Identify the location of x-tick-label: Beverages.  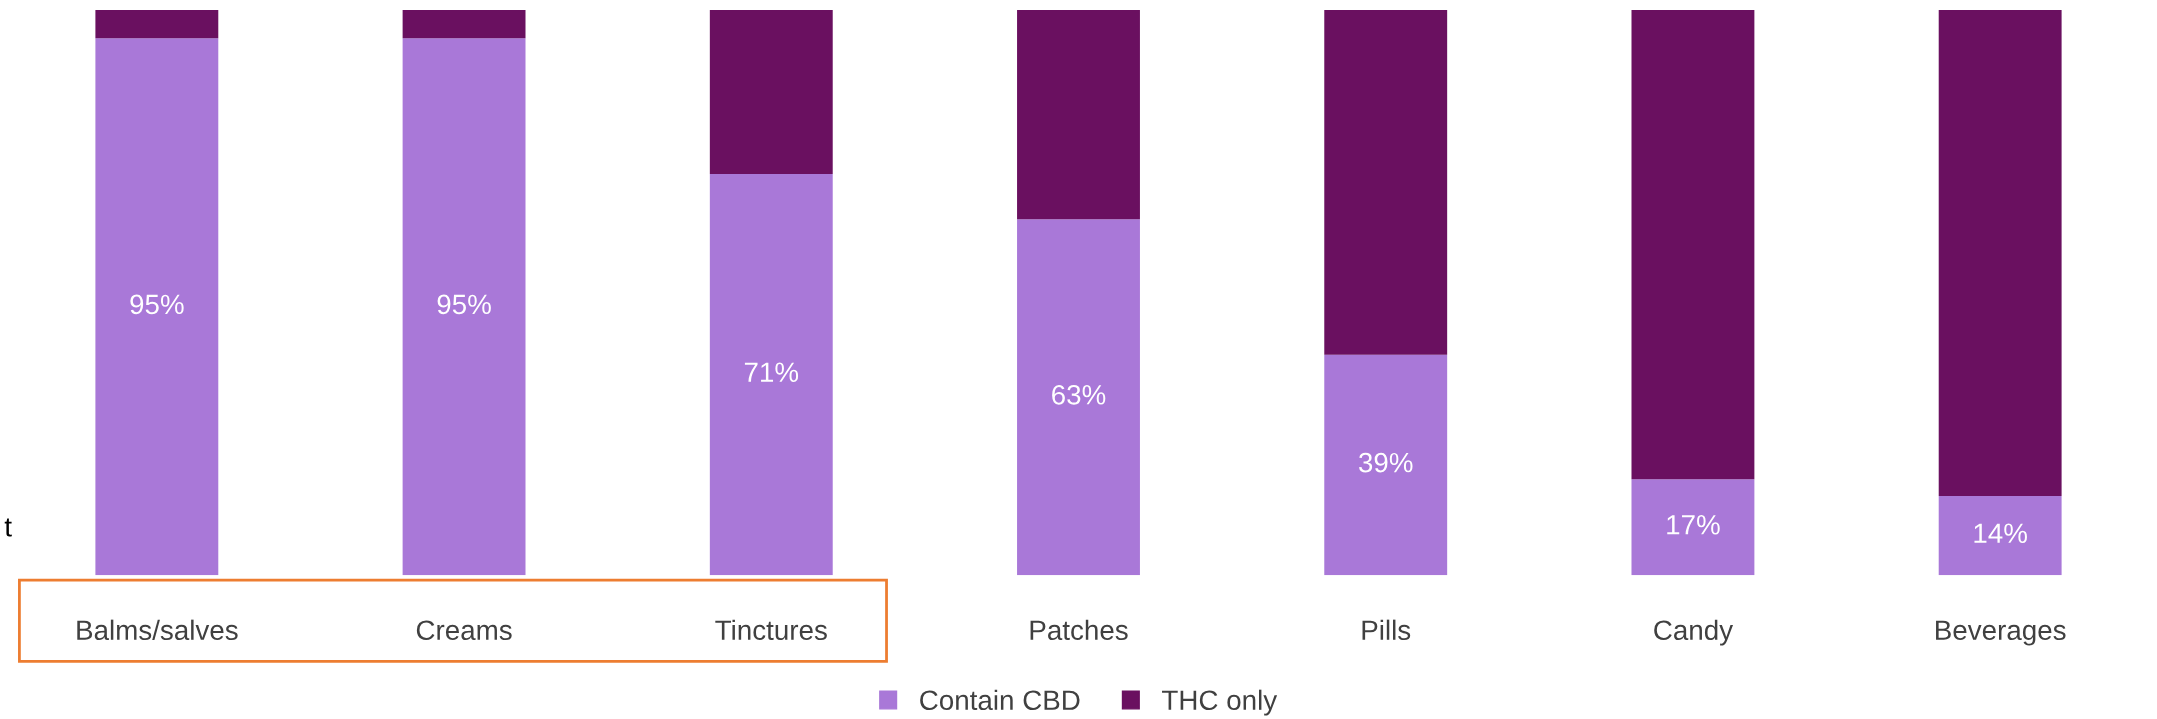
(2001, 633).